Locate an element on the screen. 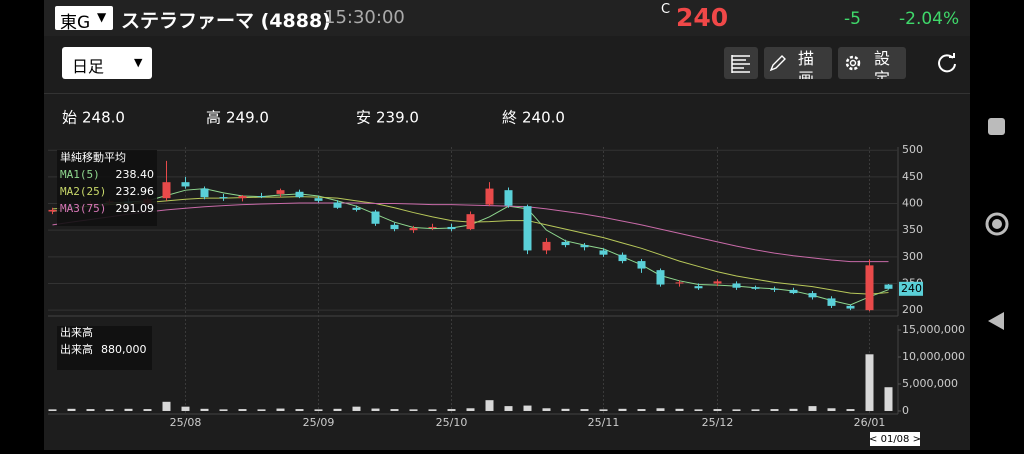  home-dot is located at coordinates (997, 224).